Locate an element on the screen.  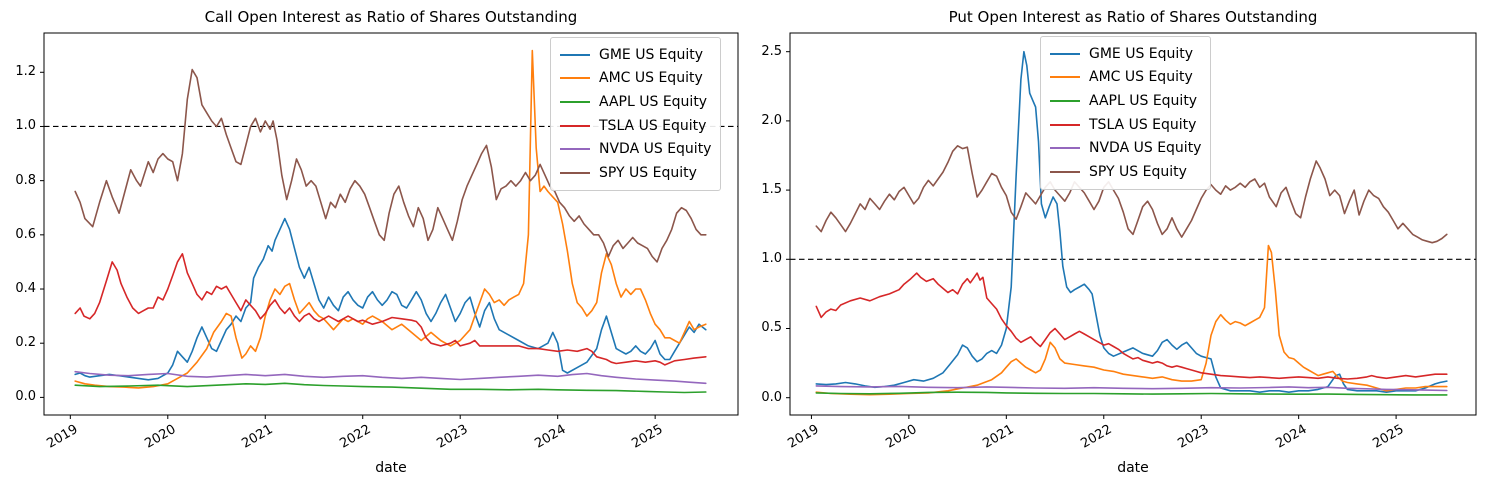
series-line-gme is located at coordinates (390, 299).